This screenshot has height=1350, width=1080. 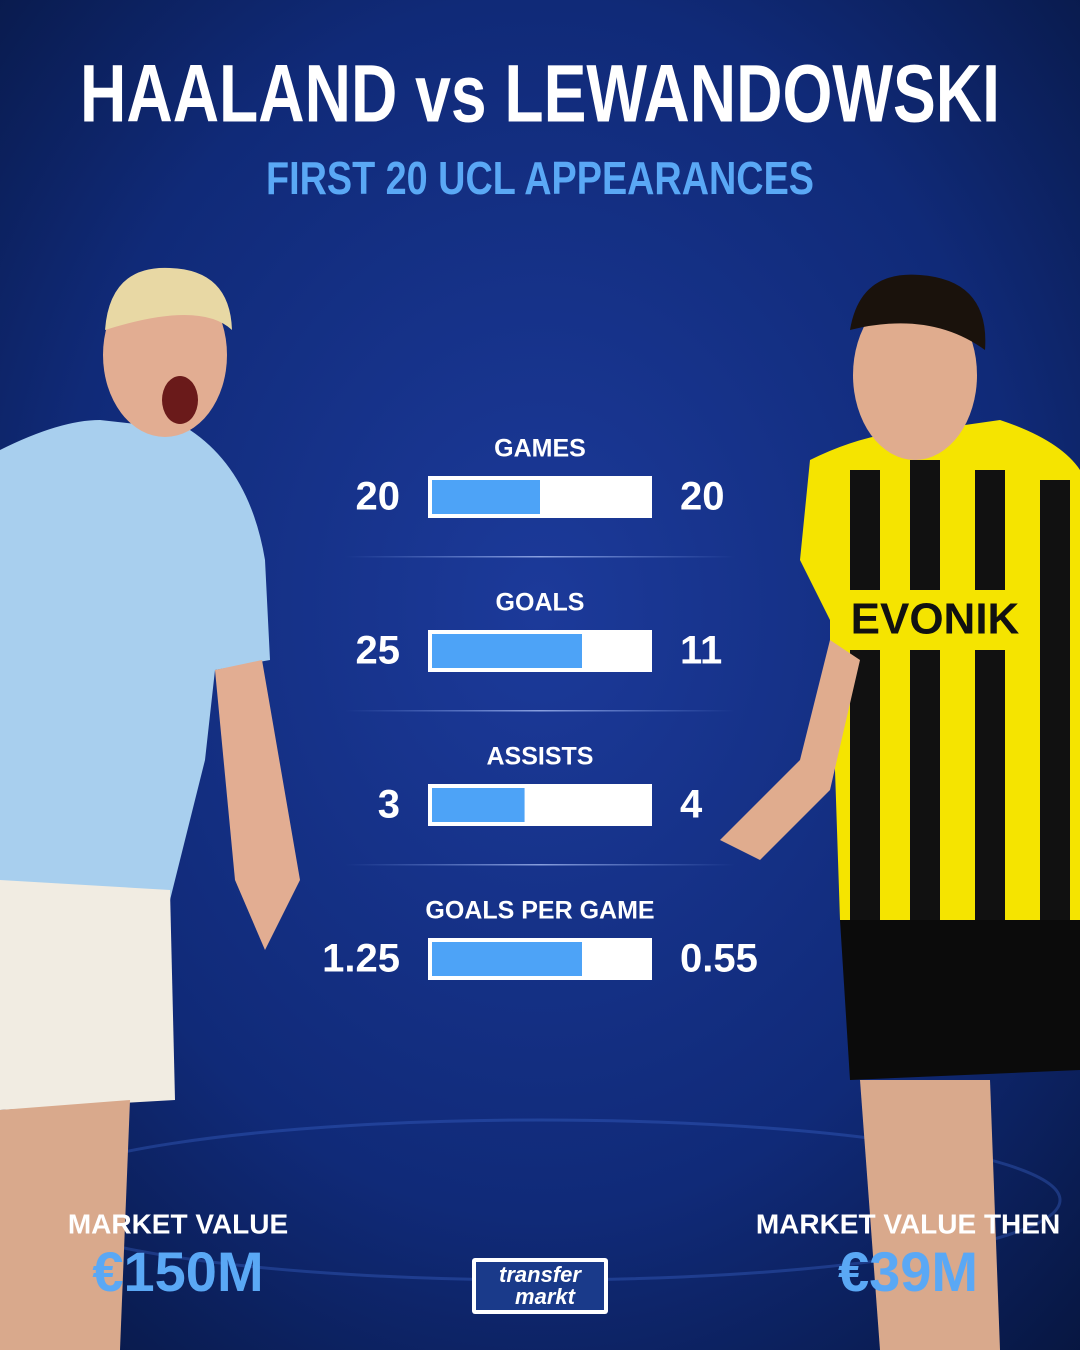 What do you see at coordinates (908, 1223) in the screenshot?
I see `right-caption: MARKET VALUE THEN` at bounding box center [908, 1223].